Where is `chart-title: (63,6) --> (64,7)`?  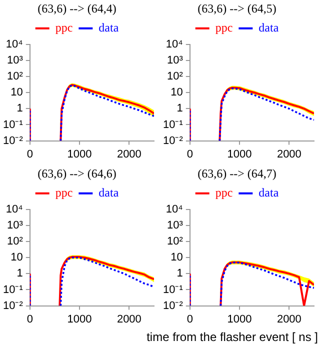 chart-title: (63,6) --> (64,7) is located at coordinates (237, 173).